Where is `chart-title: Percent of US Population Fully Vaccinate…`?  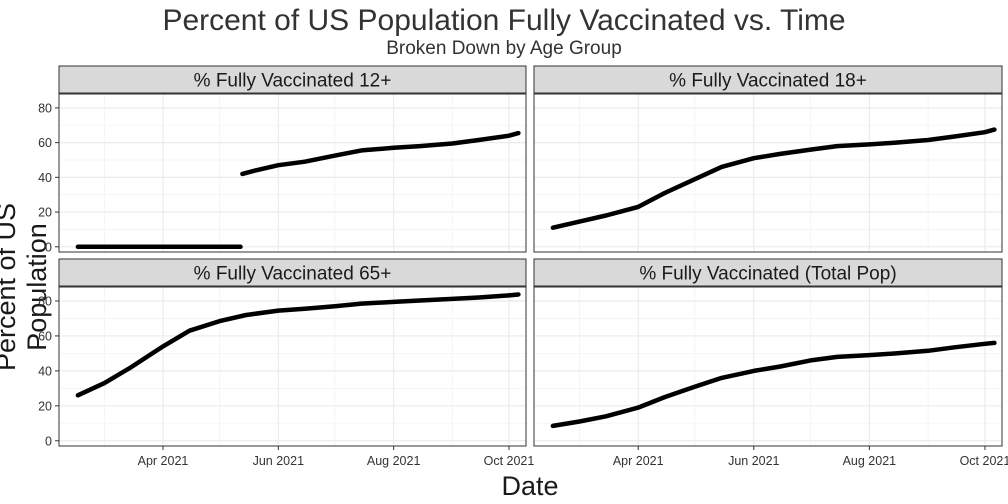
chart-title: Percent of US Population Fully Vaccinate… is located at coordinates (504, 20).